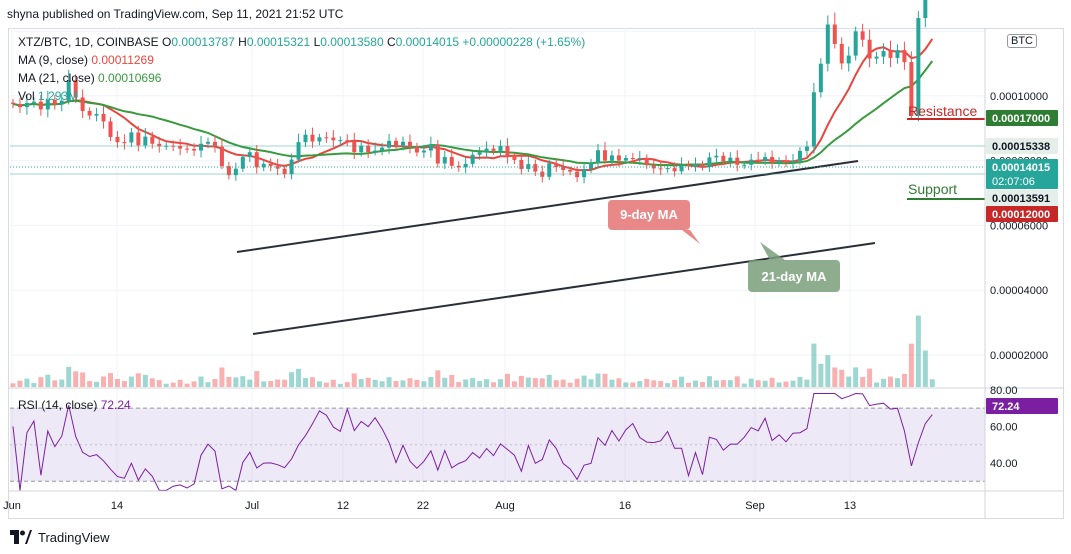  I want to click on channel-upper, so click(547, 206).